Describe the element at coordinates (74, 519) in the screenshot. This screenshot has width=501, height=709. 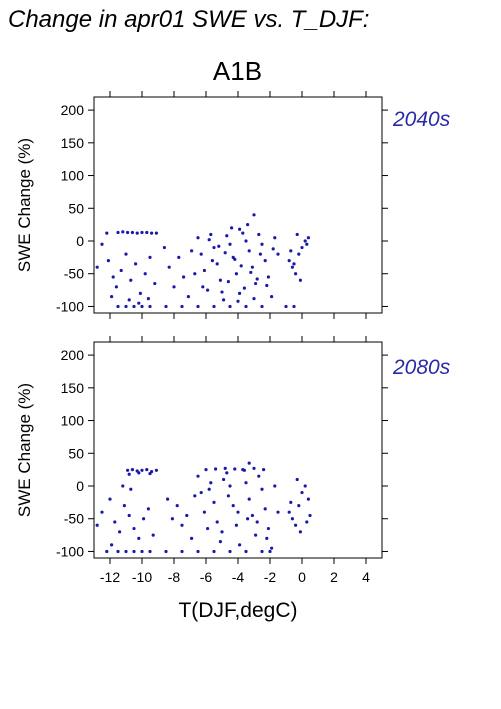
I see `y-tick-label: -50` at that location.